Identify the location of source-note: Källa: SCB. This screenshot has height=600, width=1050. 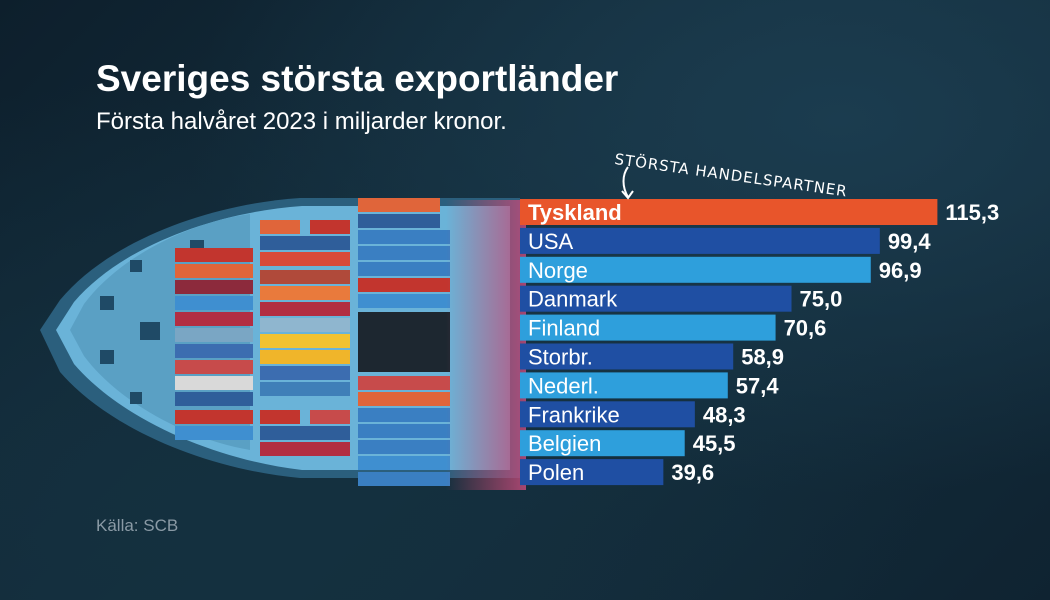
(137, 525).